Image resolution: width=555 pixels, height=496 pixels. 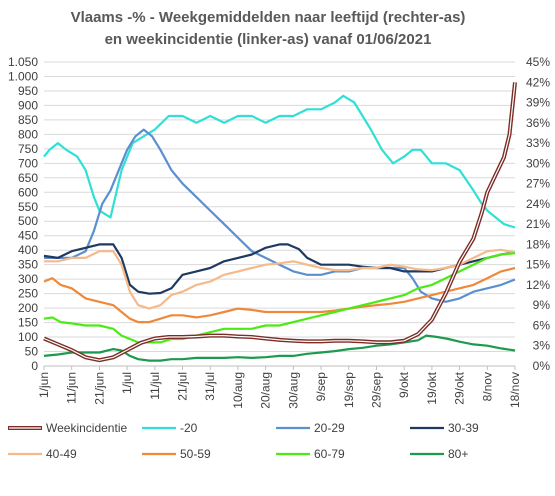 I want to click on left-axis-tick-label: 350, so click(x=28, y=265).